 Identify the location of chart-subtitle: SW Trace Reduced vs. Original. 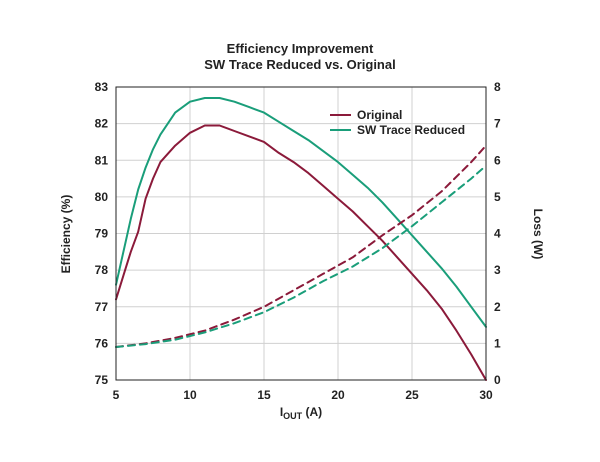
(299, 64).